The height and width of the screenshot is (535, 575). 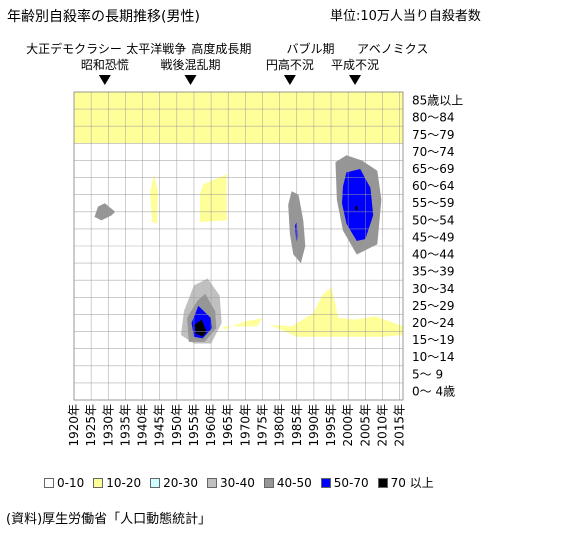 I want to click on legend-label: 40-50, so click(x=294, y=482).